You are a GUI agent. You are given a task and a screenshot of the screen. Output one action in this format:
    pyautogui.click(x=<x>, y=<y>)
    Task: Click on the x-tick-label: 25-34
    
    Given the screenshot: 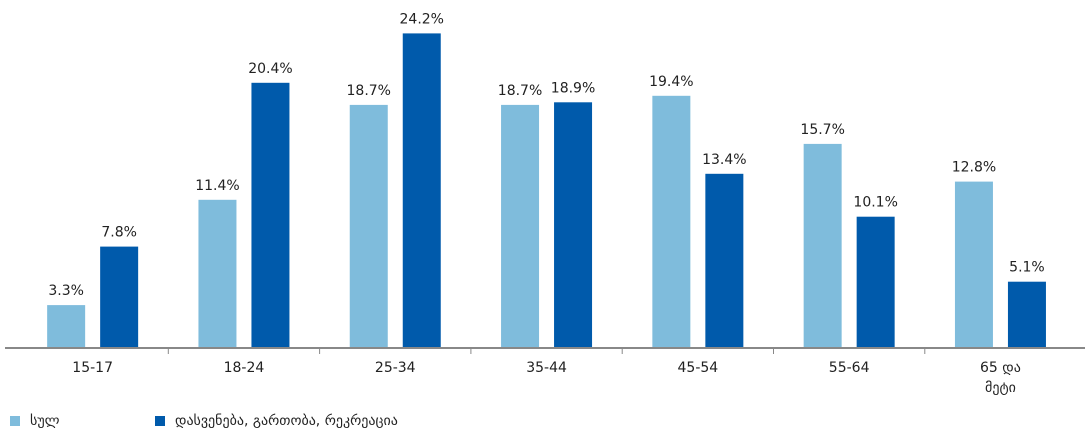 What is the action you would take?
    pyautogui.click(x=395, y=368)
    